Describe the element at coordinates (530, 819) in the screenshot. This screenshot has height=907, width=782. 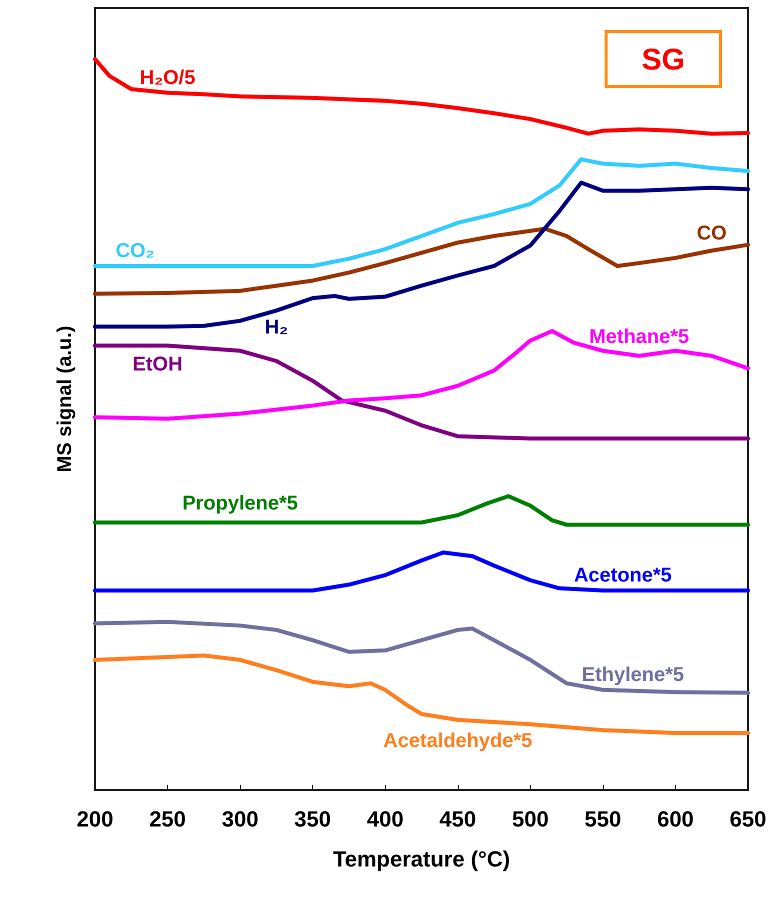
I see `x-tick-label: 500` at that location.